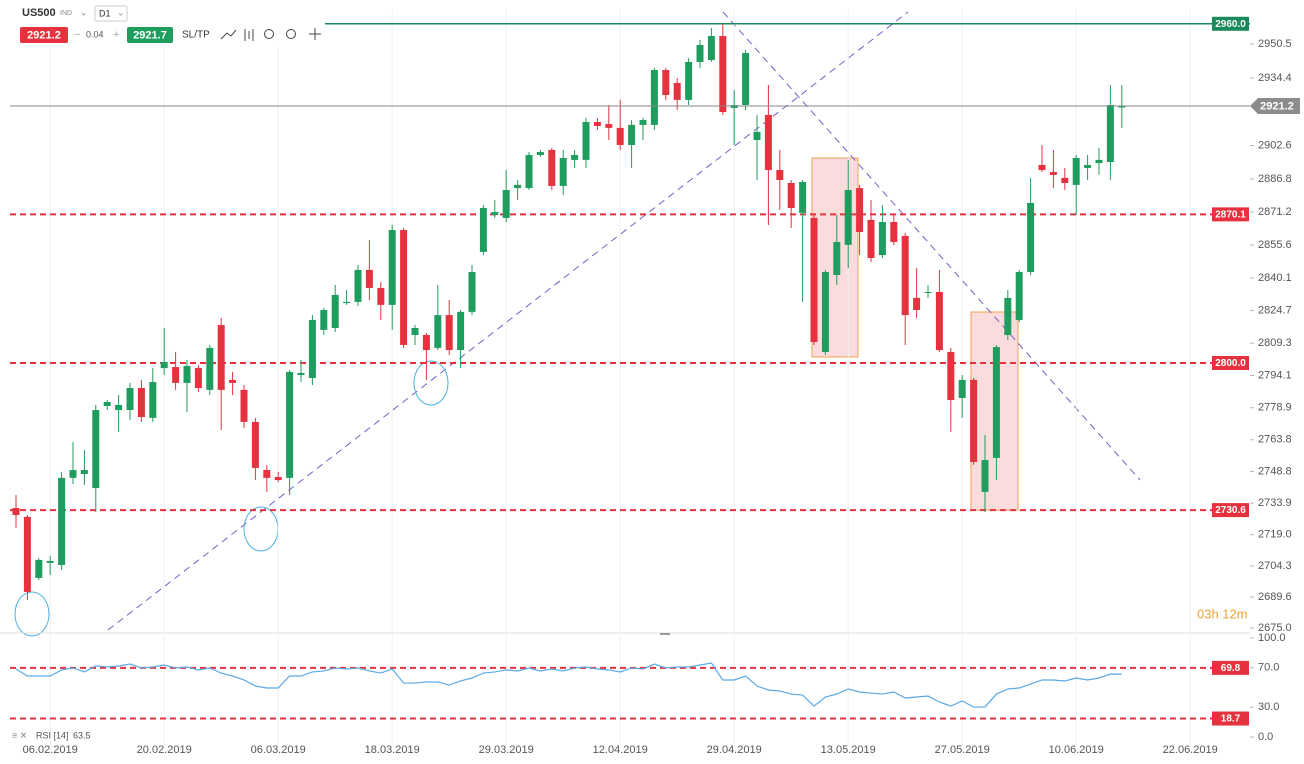 The image size is (1304, 764). What do you see at coordinates (1222, 613) in the screenshot?
I see `countdown: 03h 12m` at bounding box center [1222, 613].